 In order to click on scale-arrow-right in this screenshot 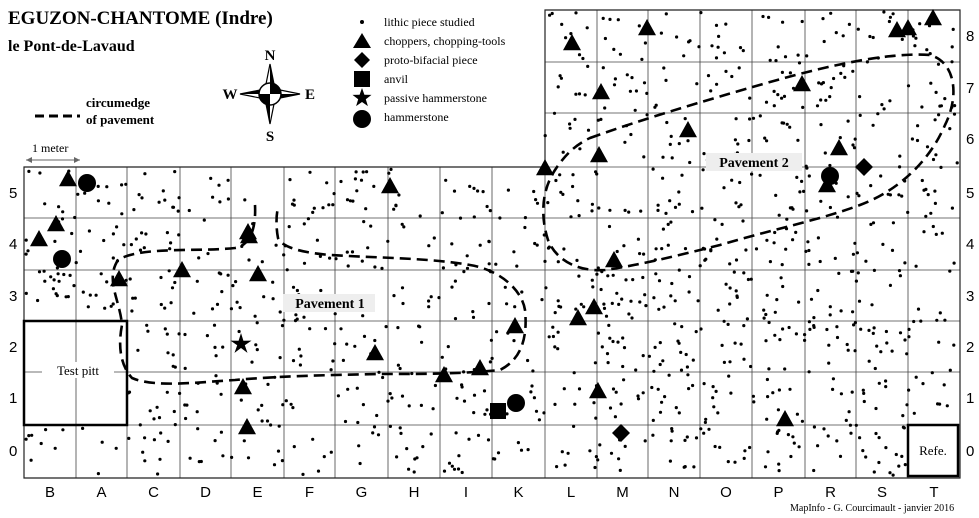, I will do `click(77, 160)`.